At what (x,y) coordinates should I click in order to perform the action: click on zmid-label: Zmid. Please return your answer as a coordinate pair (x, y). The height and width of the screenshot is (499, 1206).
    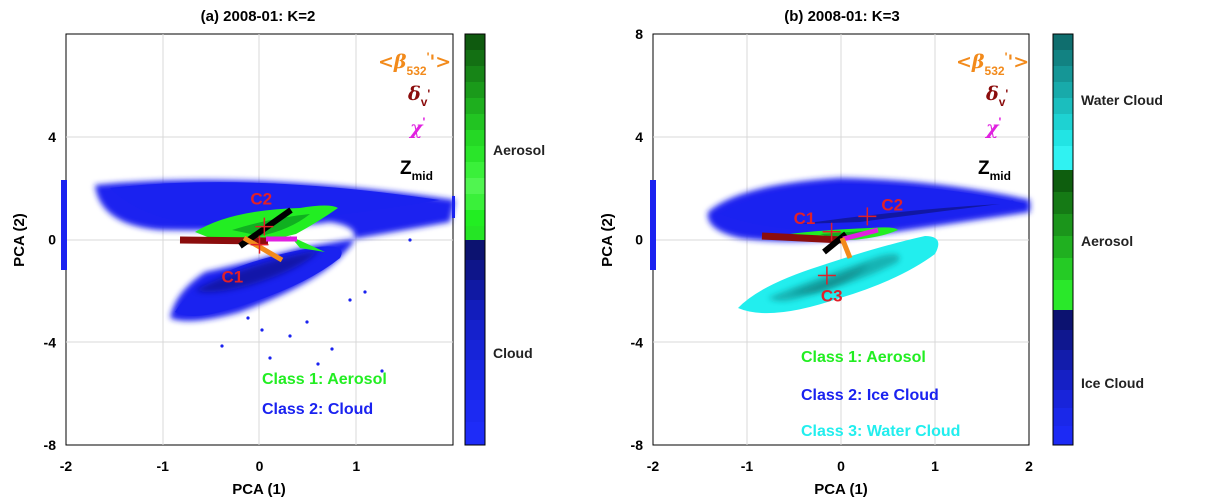
    Looking at the image, I should click on (416, 170).